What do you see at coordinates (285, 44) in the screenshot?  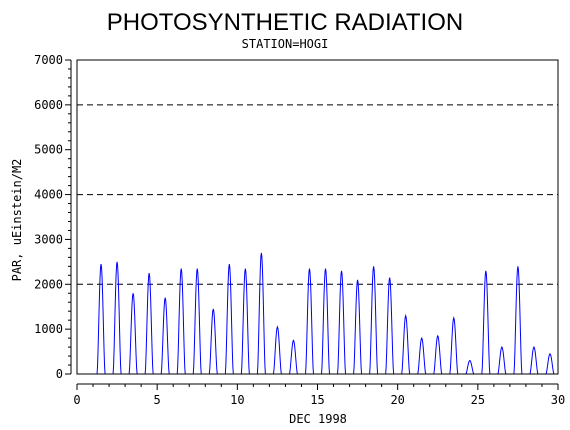 I see `chart-subtitle: STATION=HOGI` at bounding box center [285, 44].